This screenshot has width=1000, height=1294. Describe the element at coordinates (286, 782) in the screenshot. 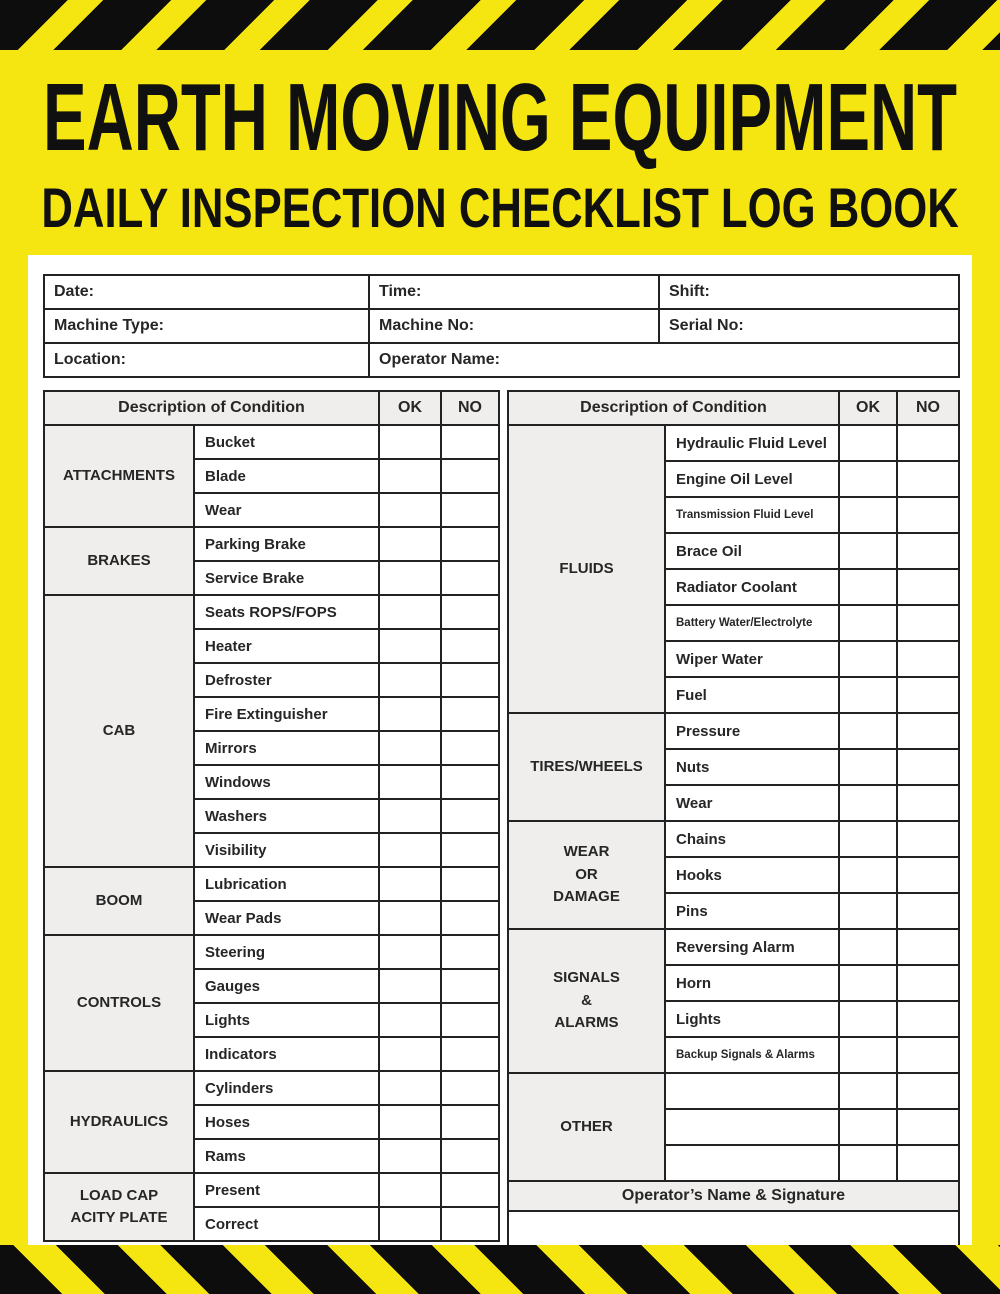

I see `item-label-cell: Windows` at that location.